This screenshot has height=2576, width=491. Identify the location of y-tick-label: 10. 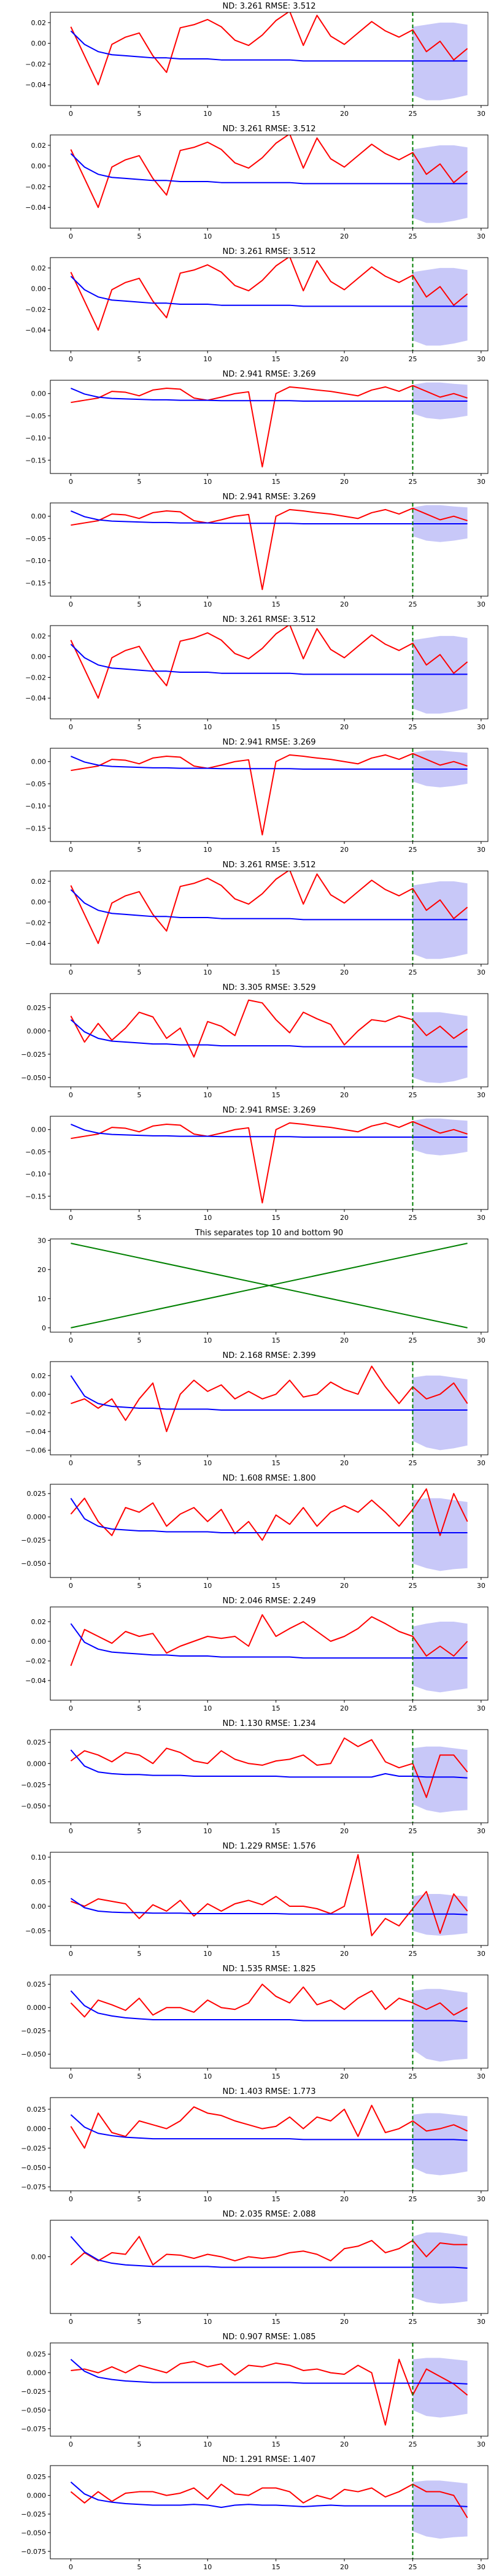
(42, 1299).